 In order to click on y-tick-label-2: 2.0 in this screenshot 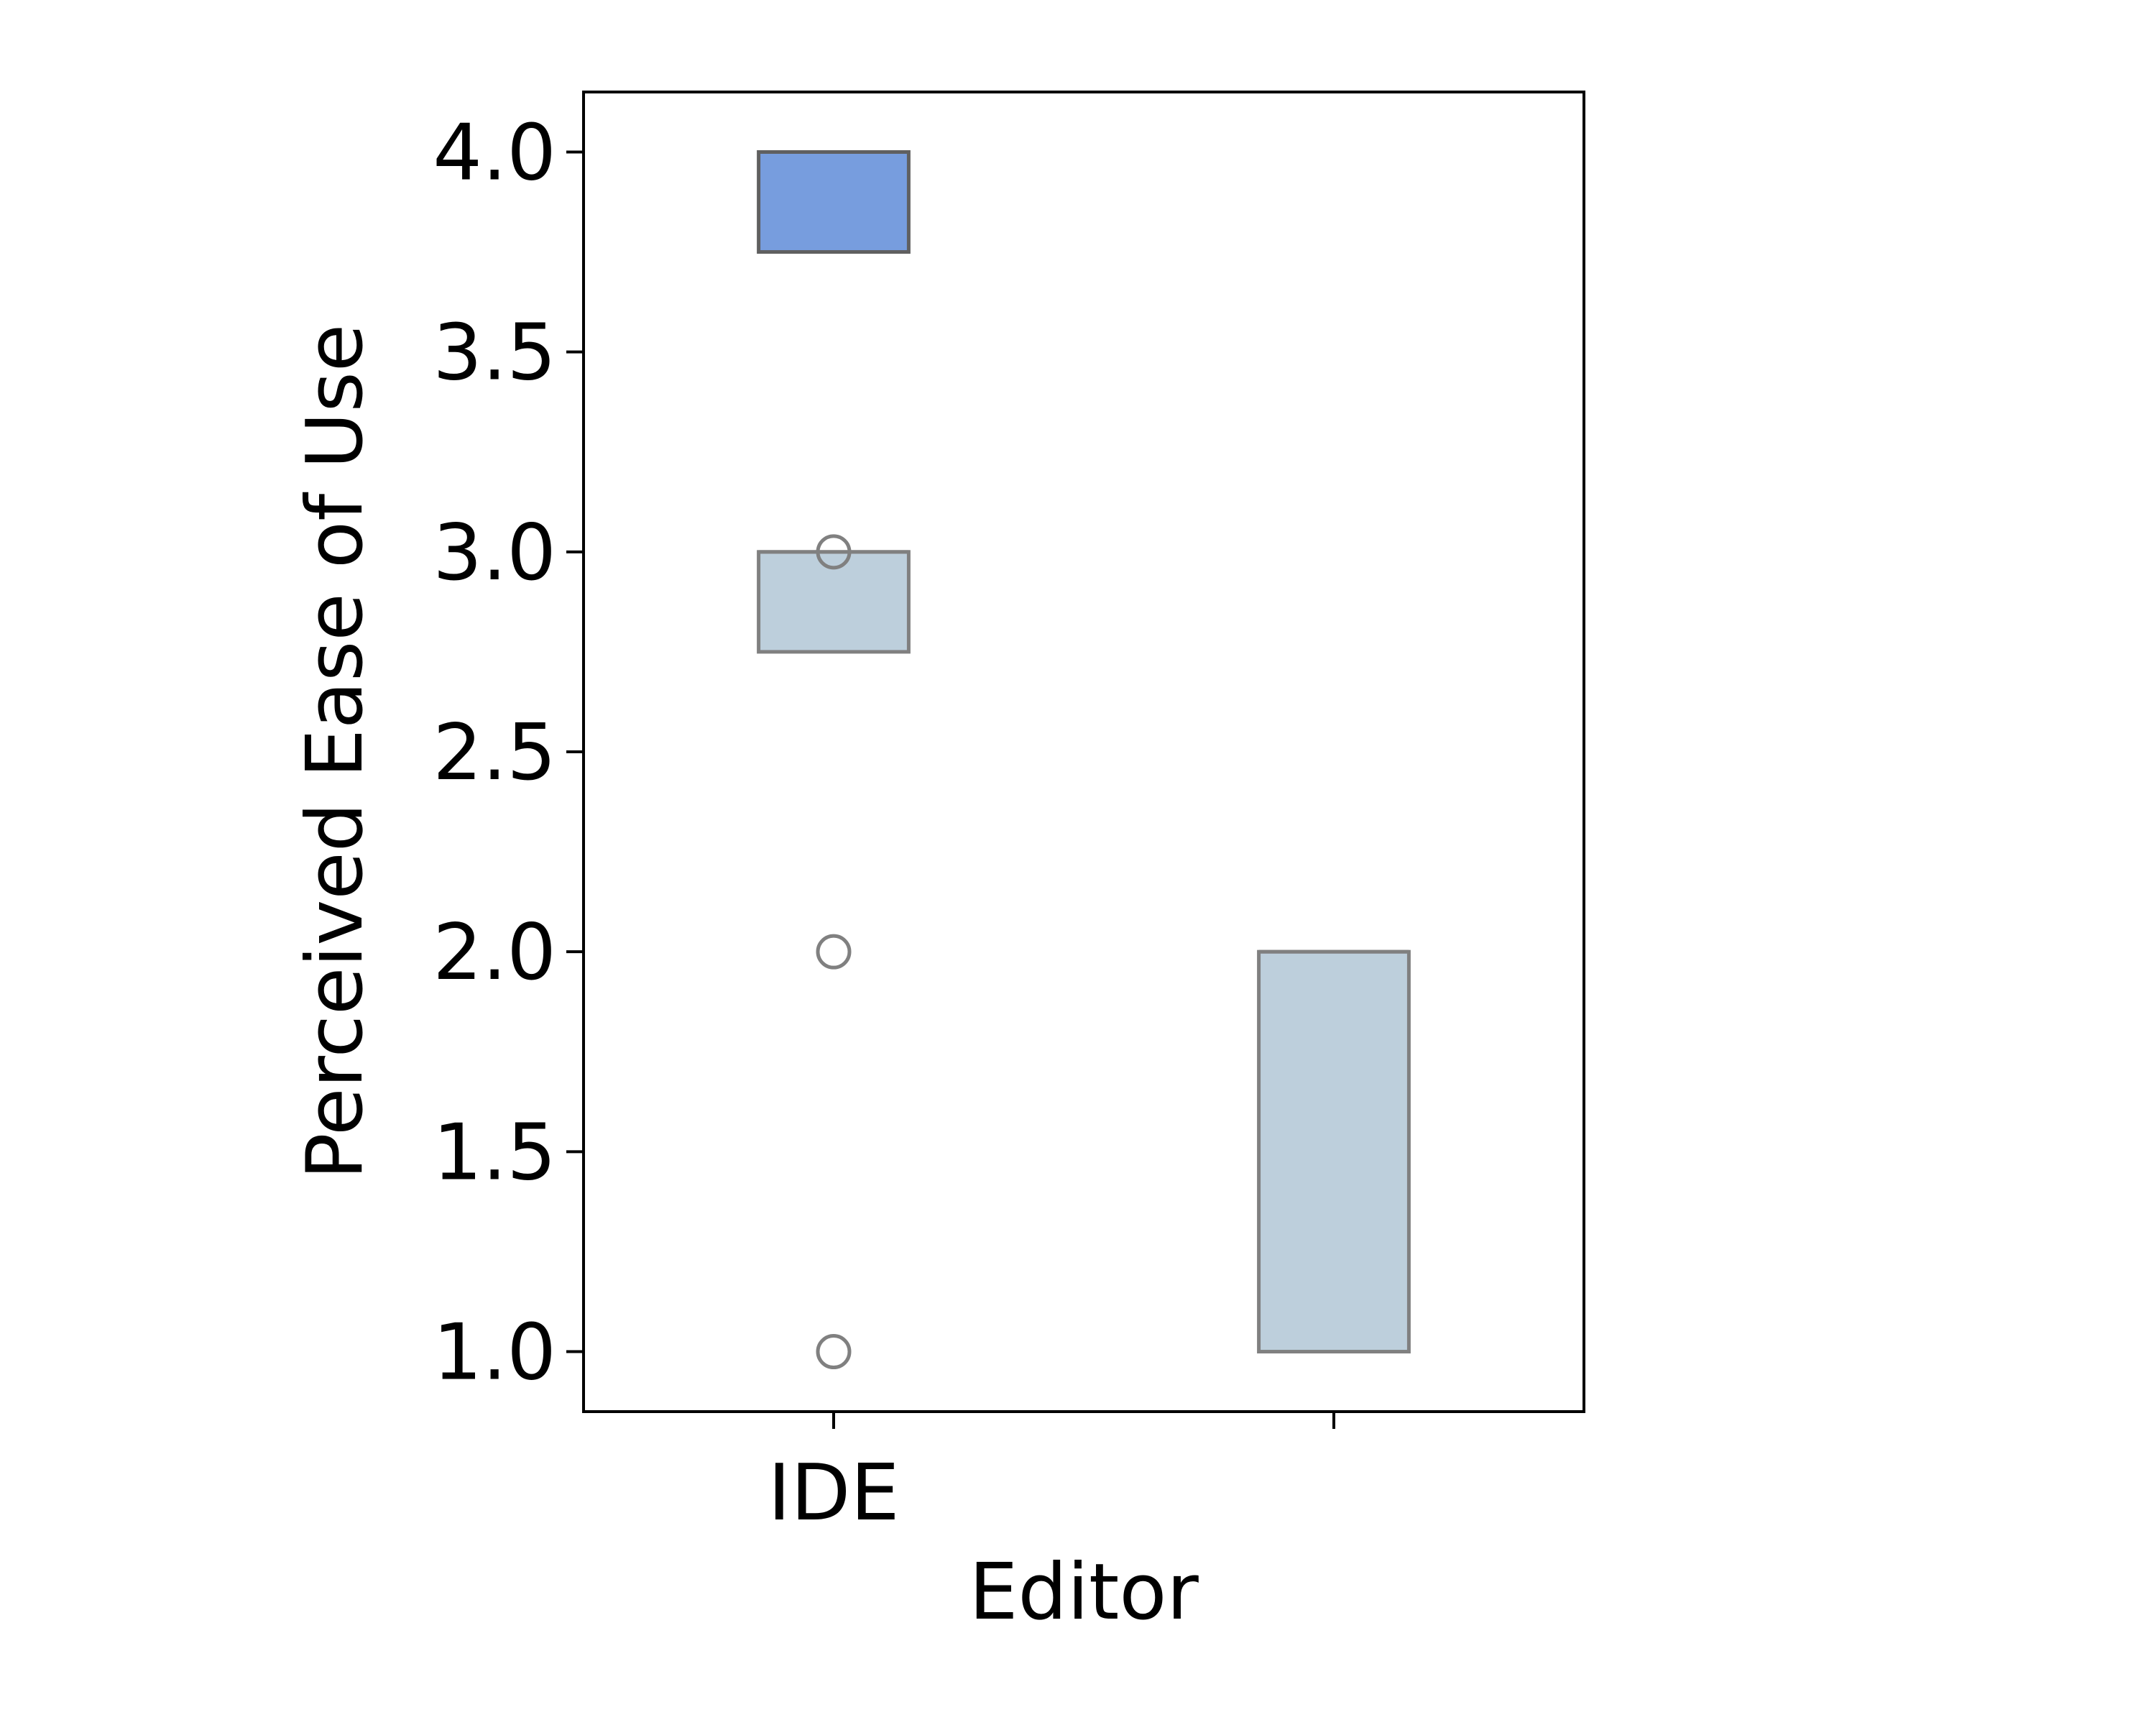, I will do `click(494, 953)`.